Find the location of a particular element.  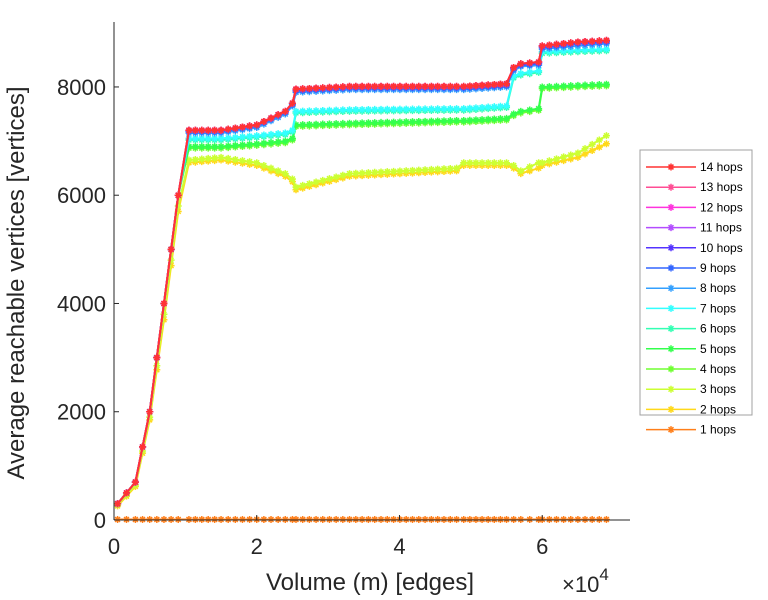

x-multiplier-exponent: 4 is located at coordinates (603, 574).